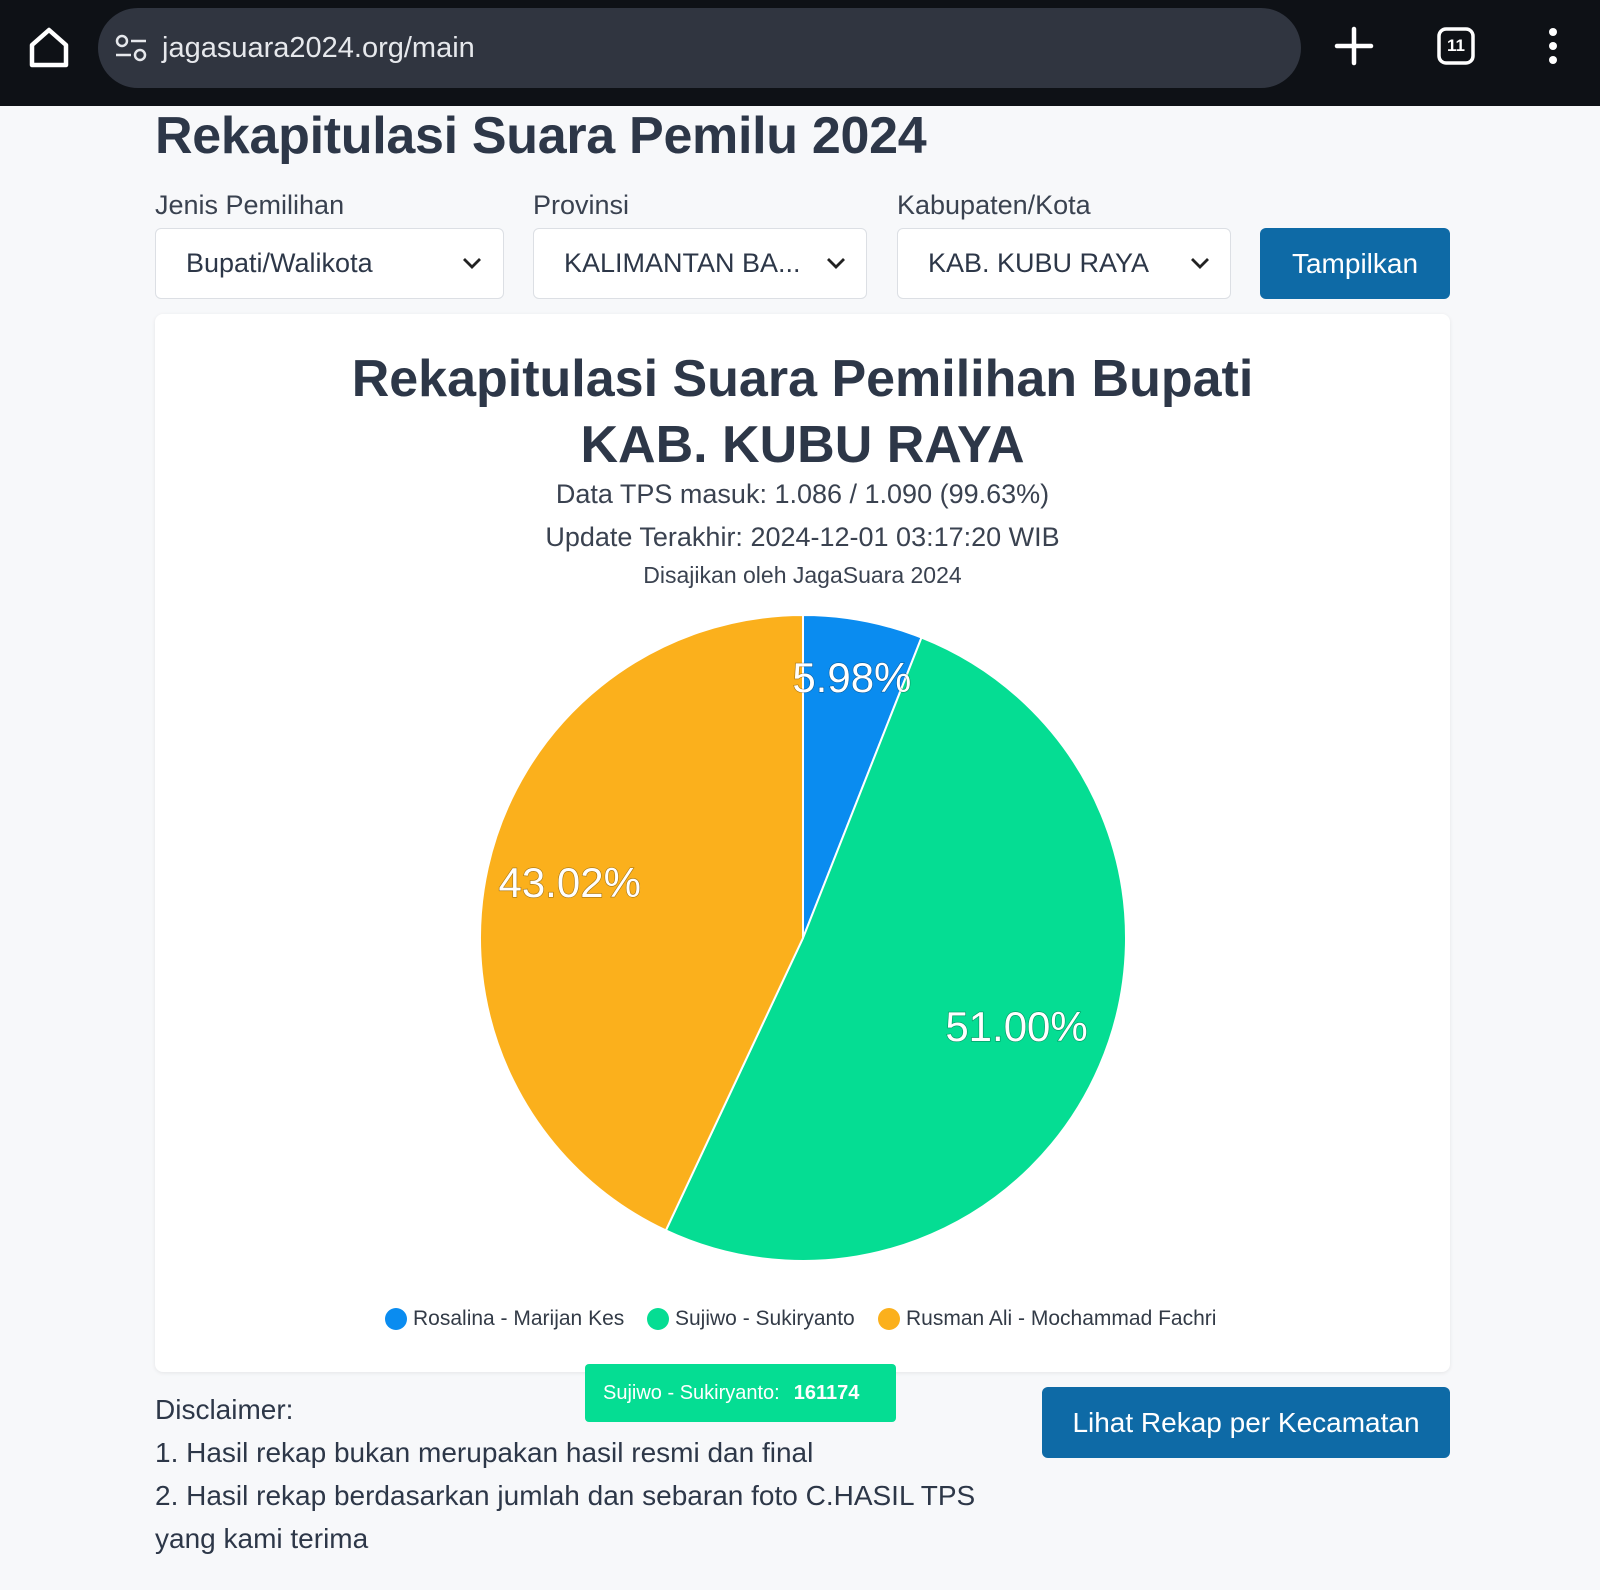 The image size is (1600, 1590). Describe the element at coordinates (699, 48) in the screenshot. I see `address-bar: jagasuara2024.org/main` at that location.